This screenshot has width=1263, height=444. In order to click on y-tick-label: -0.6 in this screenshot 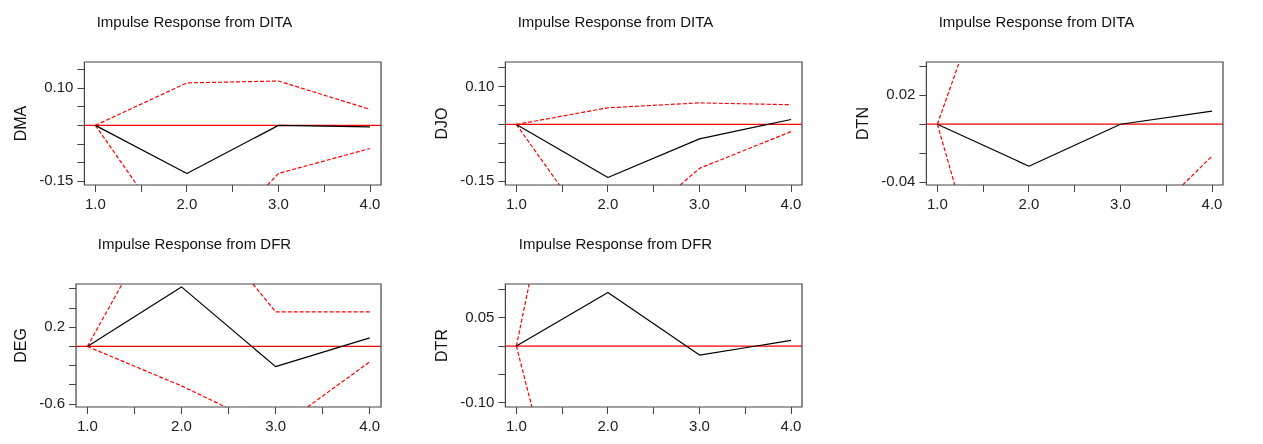, I will do `click(52, 403)`.